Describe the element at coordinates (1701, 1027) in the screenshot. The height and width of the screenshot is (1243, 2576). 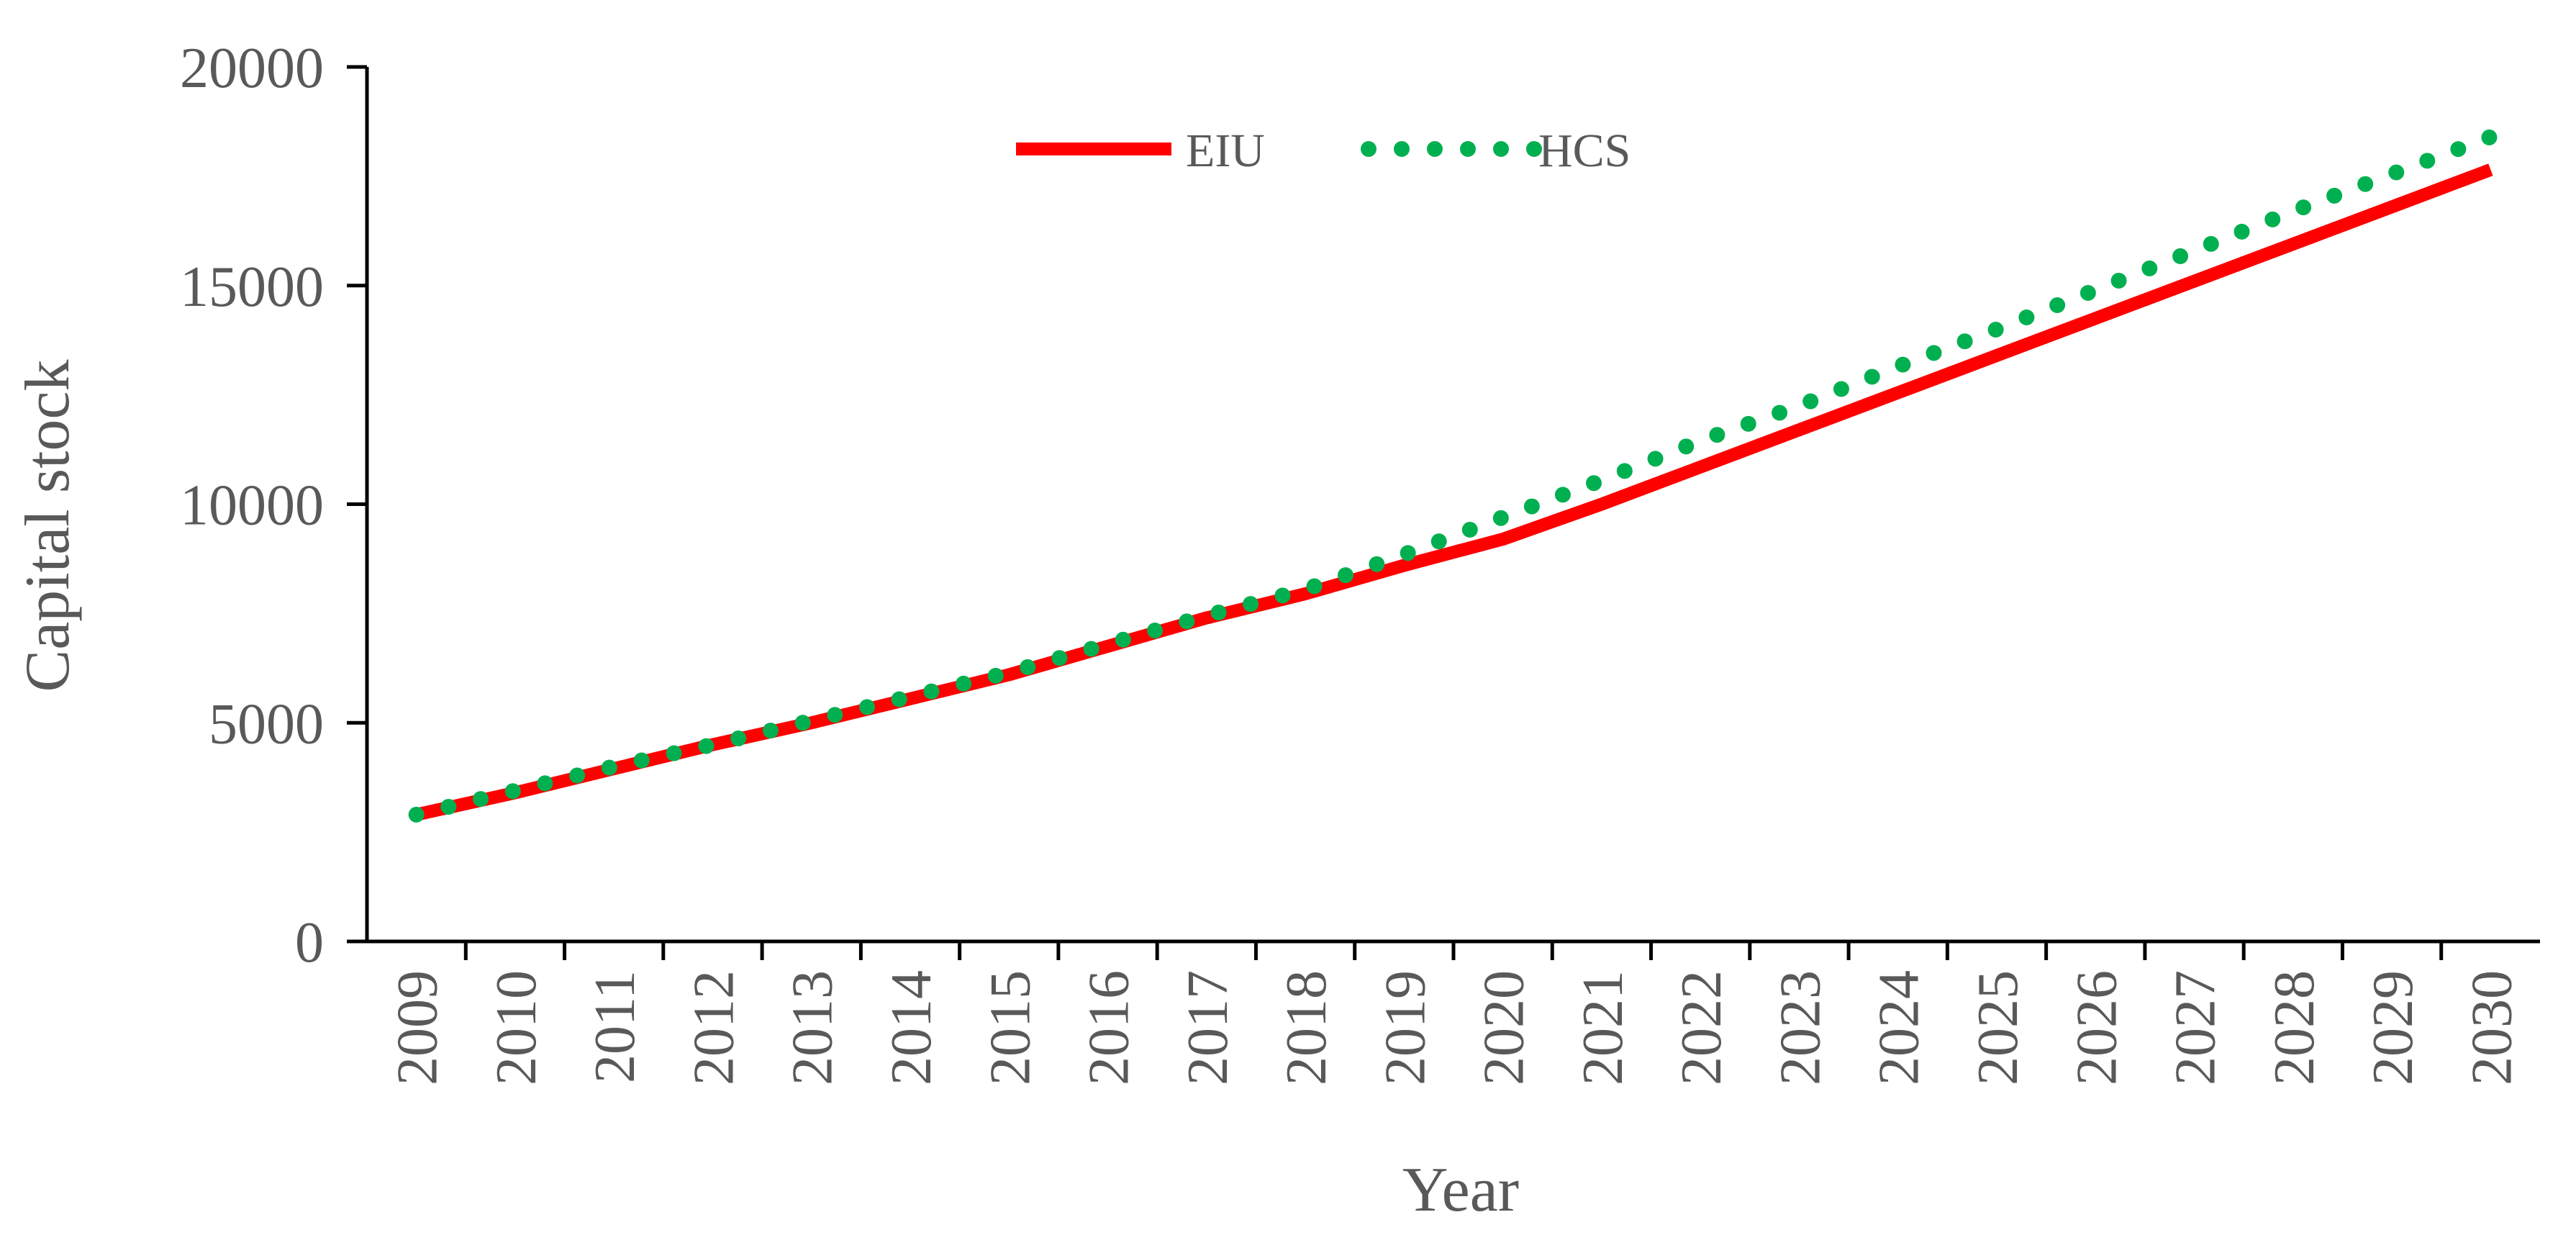
I see `x-tick-label: 2022` at that location.